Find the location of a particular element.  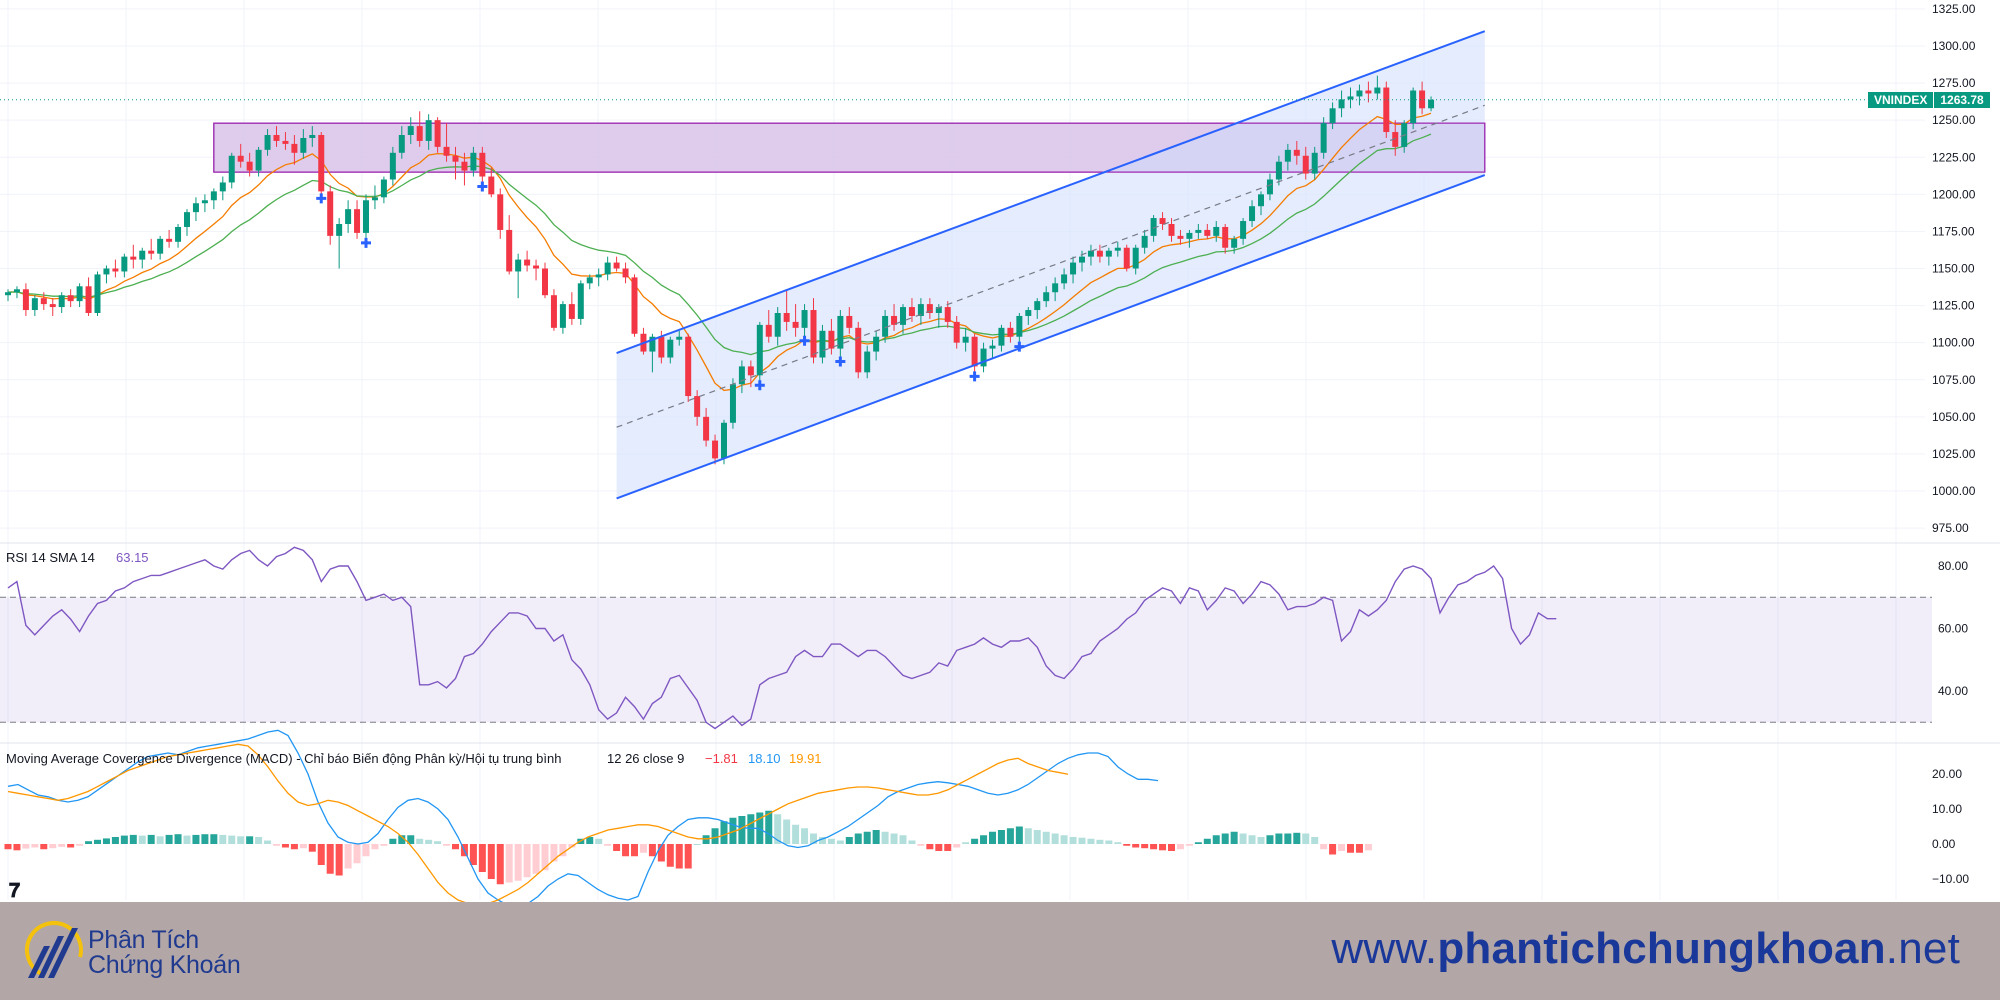

price-axis-label: 1125.00 is located at coordinates (1953, 306).